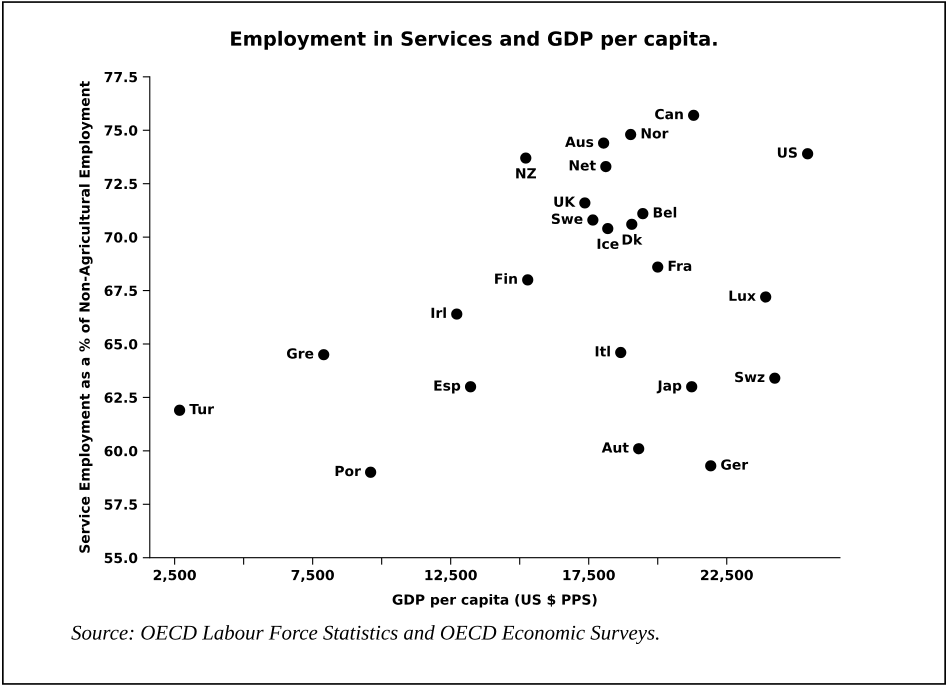  I want to click on x-axis-title: GDP per capita (US $ PPS), so click(494, 601).